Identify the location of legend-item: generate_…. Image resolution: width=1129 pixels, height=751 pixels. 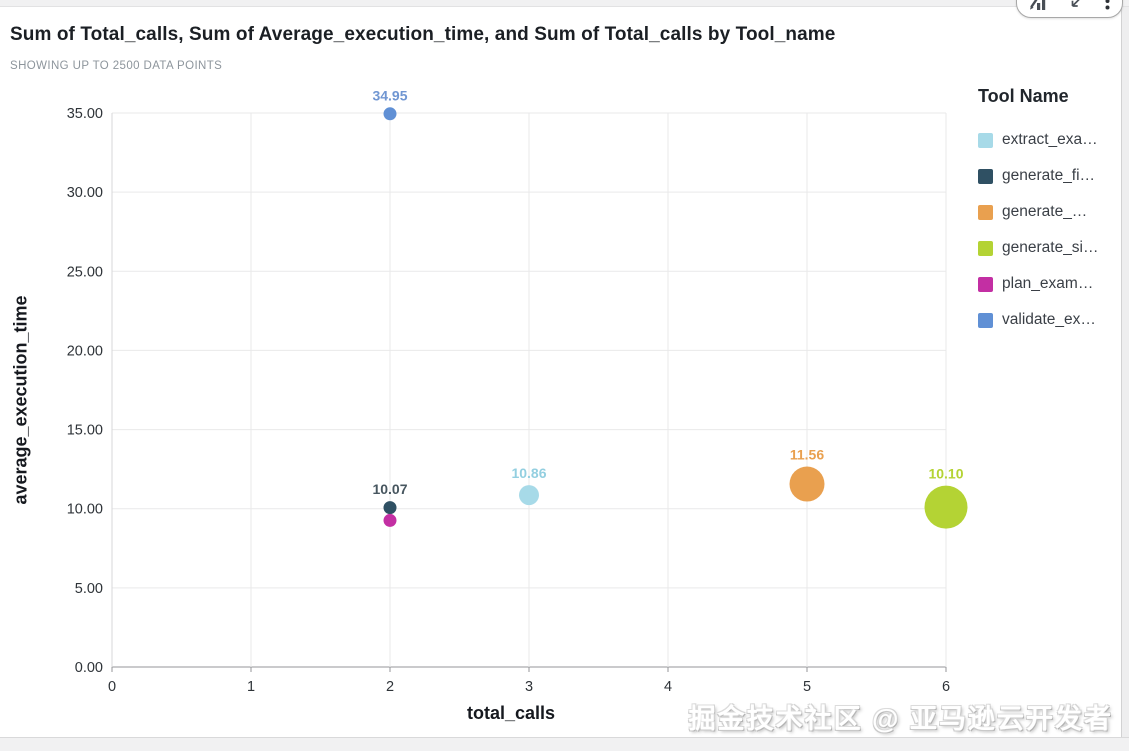
(1049, 212).